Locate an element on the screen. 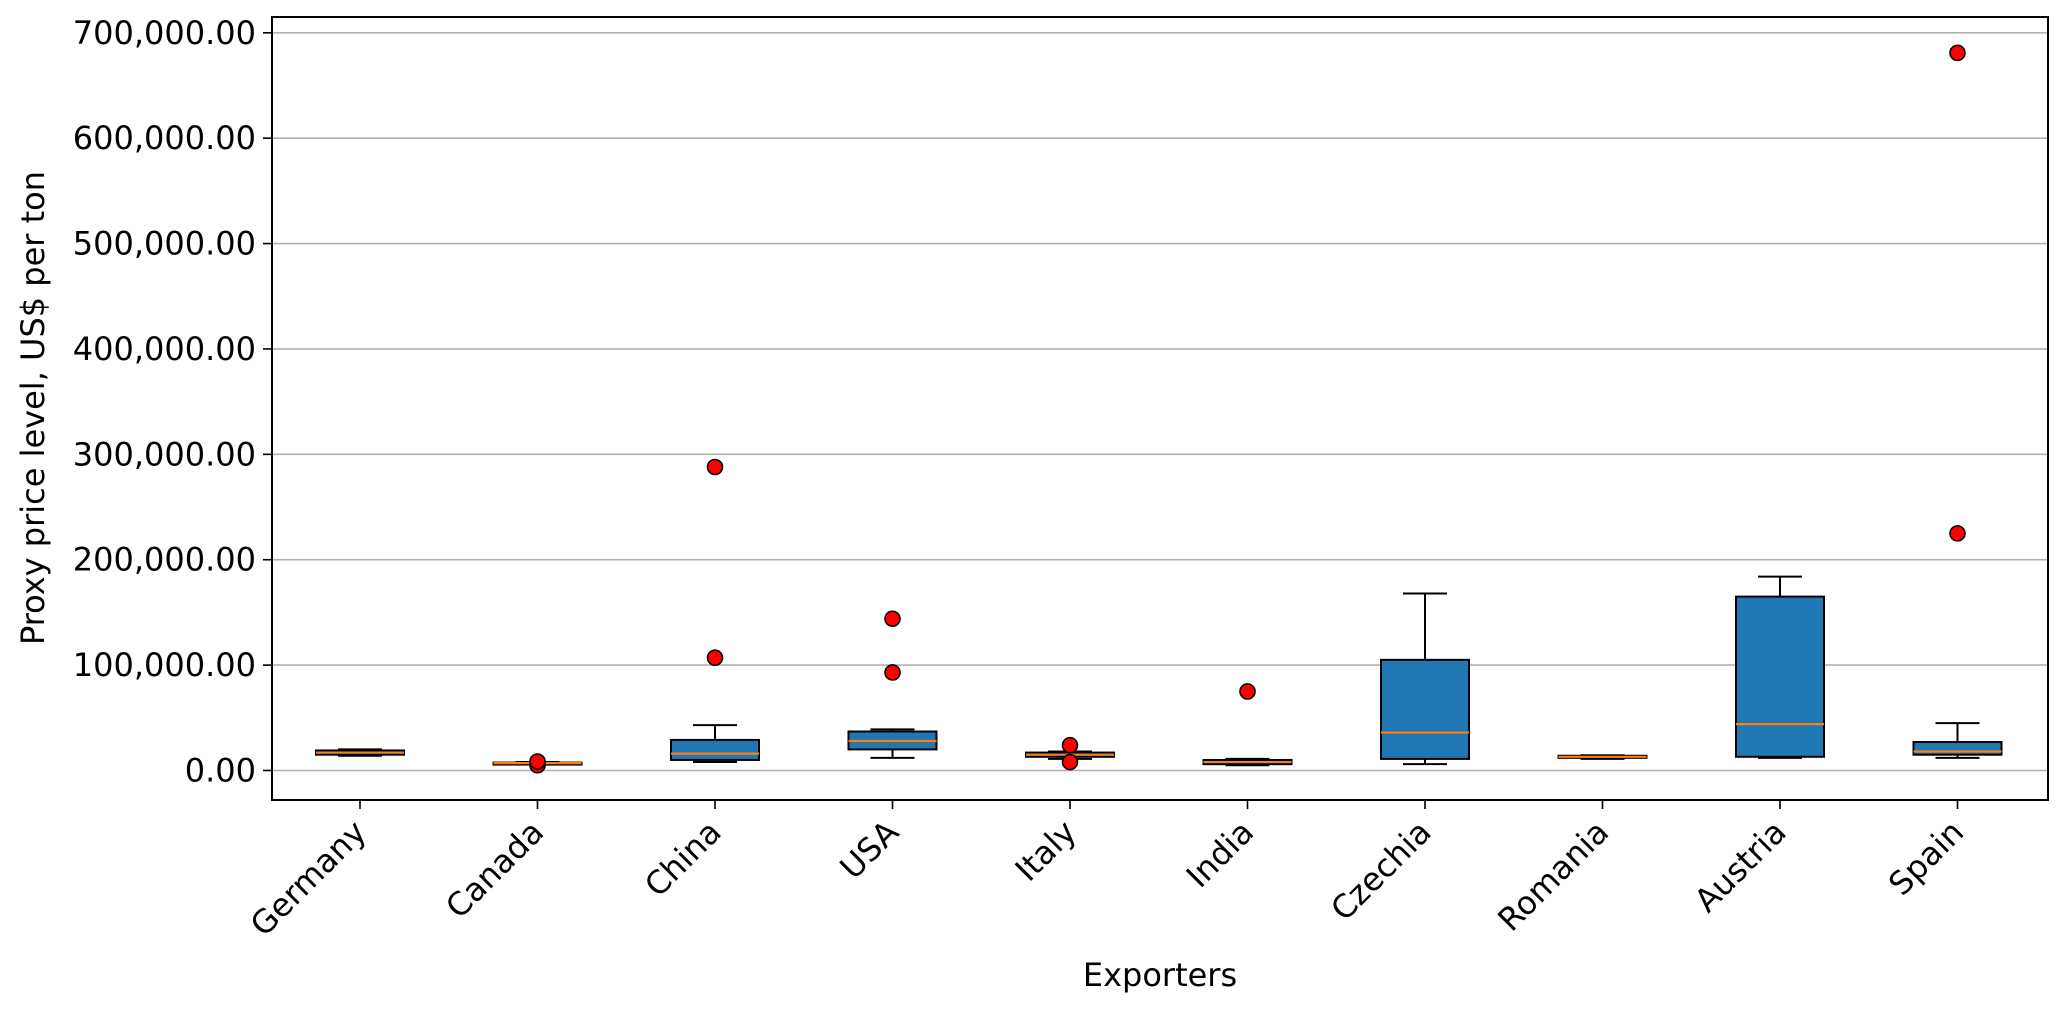  box-group-germany is located at coordinates (360, 752).